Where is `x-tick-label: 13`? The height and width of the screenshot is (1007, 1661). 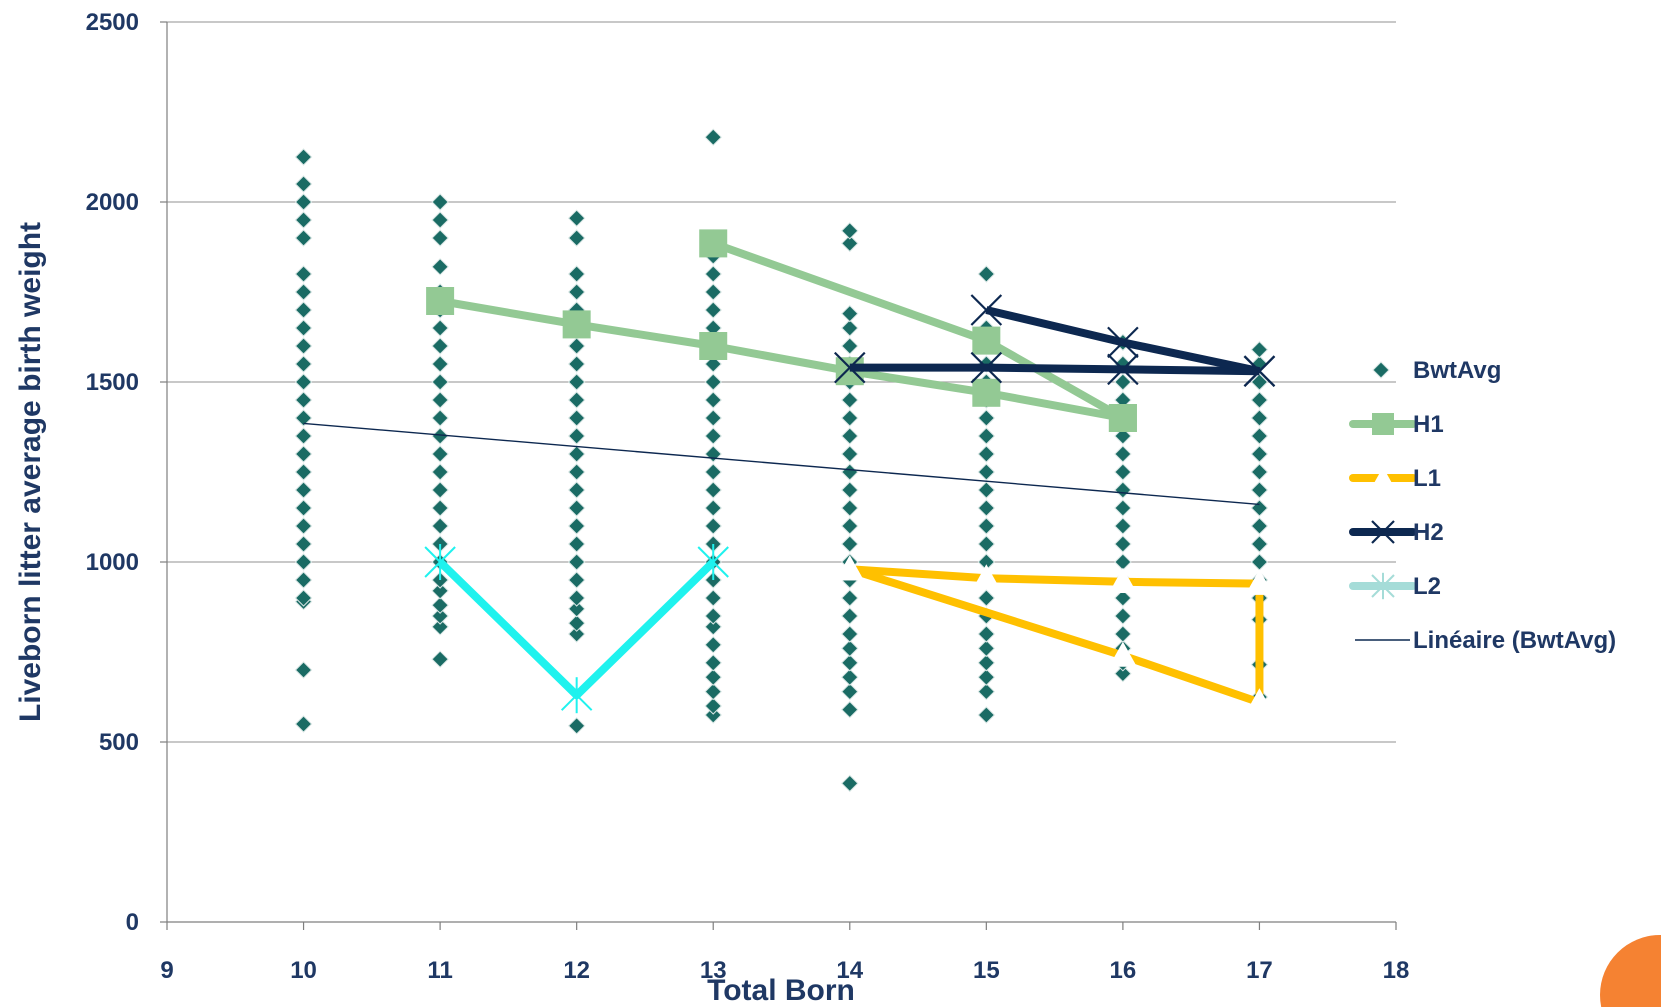 x-tick-label: 13 is located at coordinates (713, 970).